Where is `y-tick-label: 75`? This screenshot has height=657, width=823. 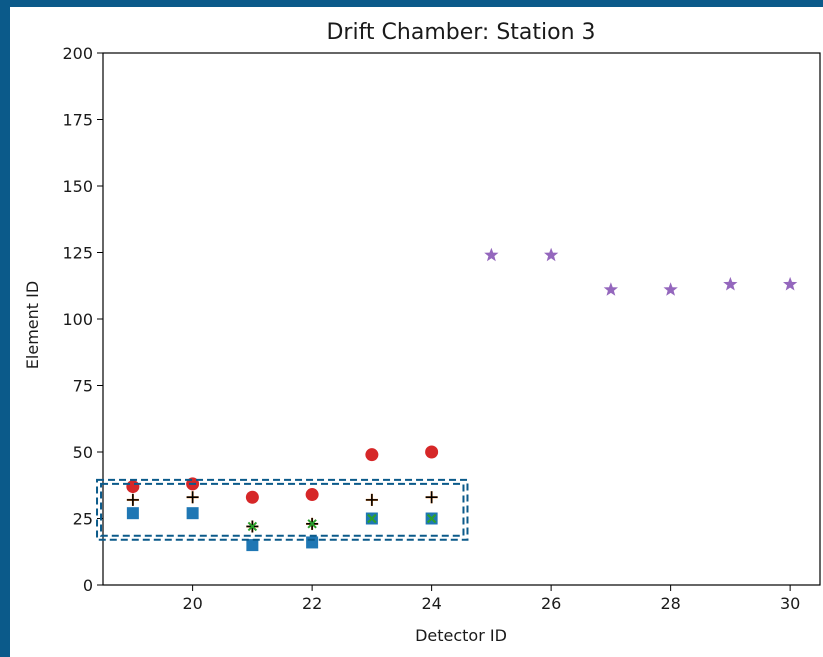
y-tick-label: 75 is located at coordinates (83, 386).